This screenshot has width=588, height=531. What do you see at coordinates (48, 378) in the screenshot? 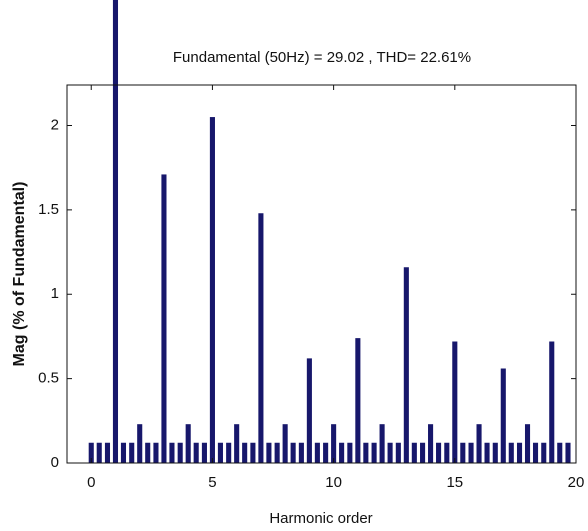
I see `y-tick-label: 0.5` at bounding box center [48, 378].